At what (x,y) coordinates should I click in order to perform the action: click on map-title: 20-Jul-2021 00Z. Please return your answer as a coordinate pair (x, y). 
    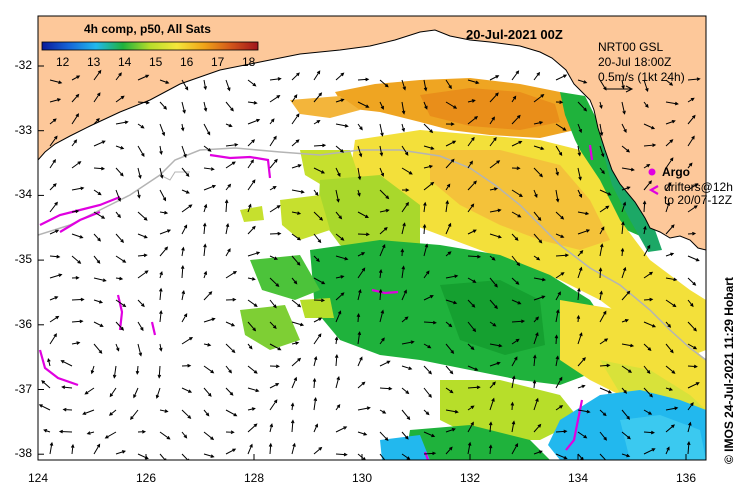
    Looking at the image, I should click on (514, 34).